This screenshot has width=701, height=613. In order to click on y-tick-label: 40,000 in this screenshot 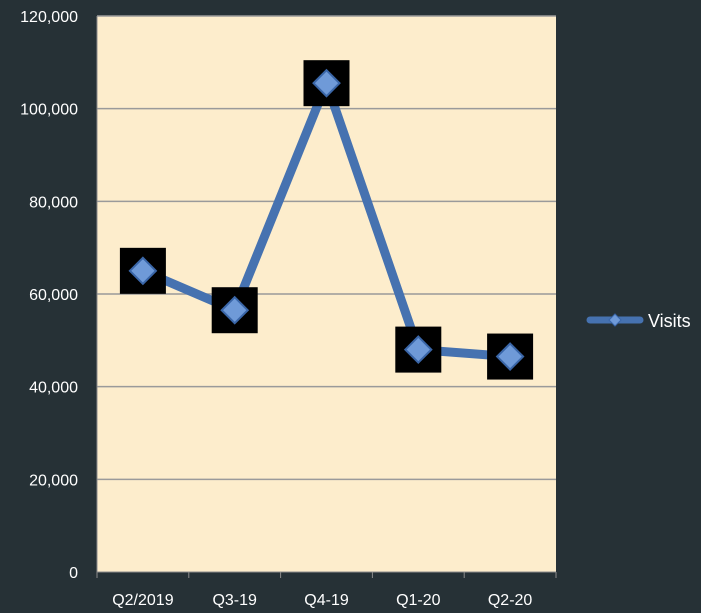, I will do `click(53, 388)`.